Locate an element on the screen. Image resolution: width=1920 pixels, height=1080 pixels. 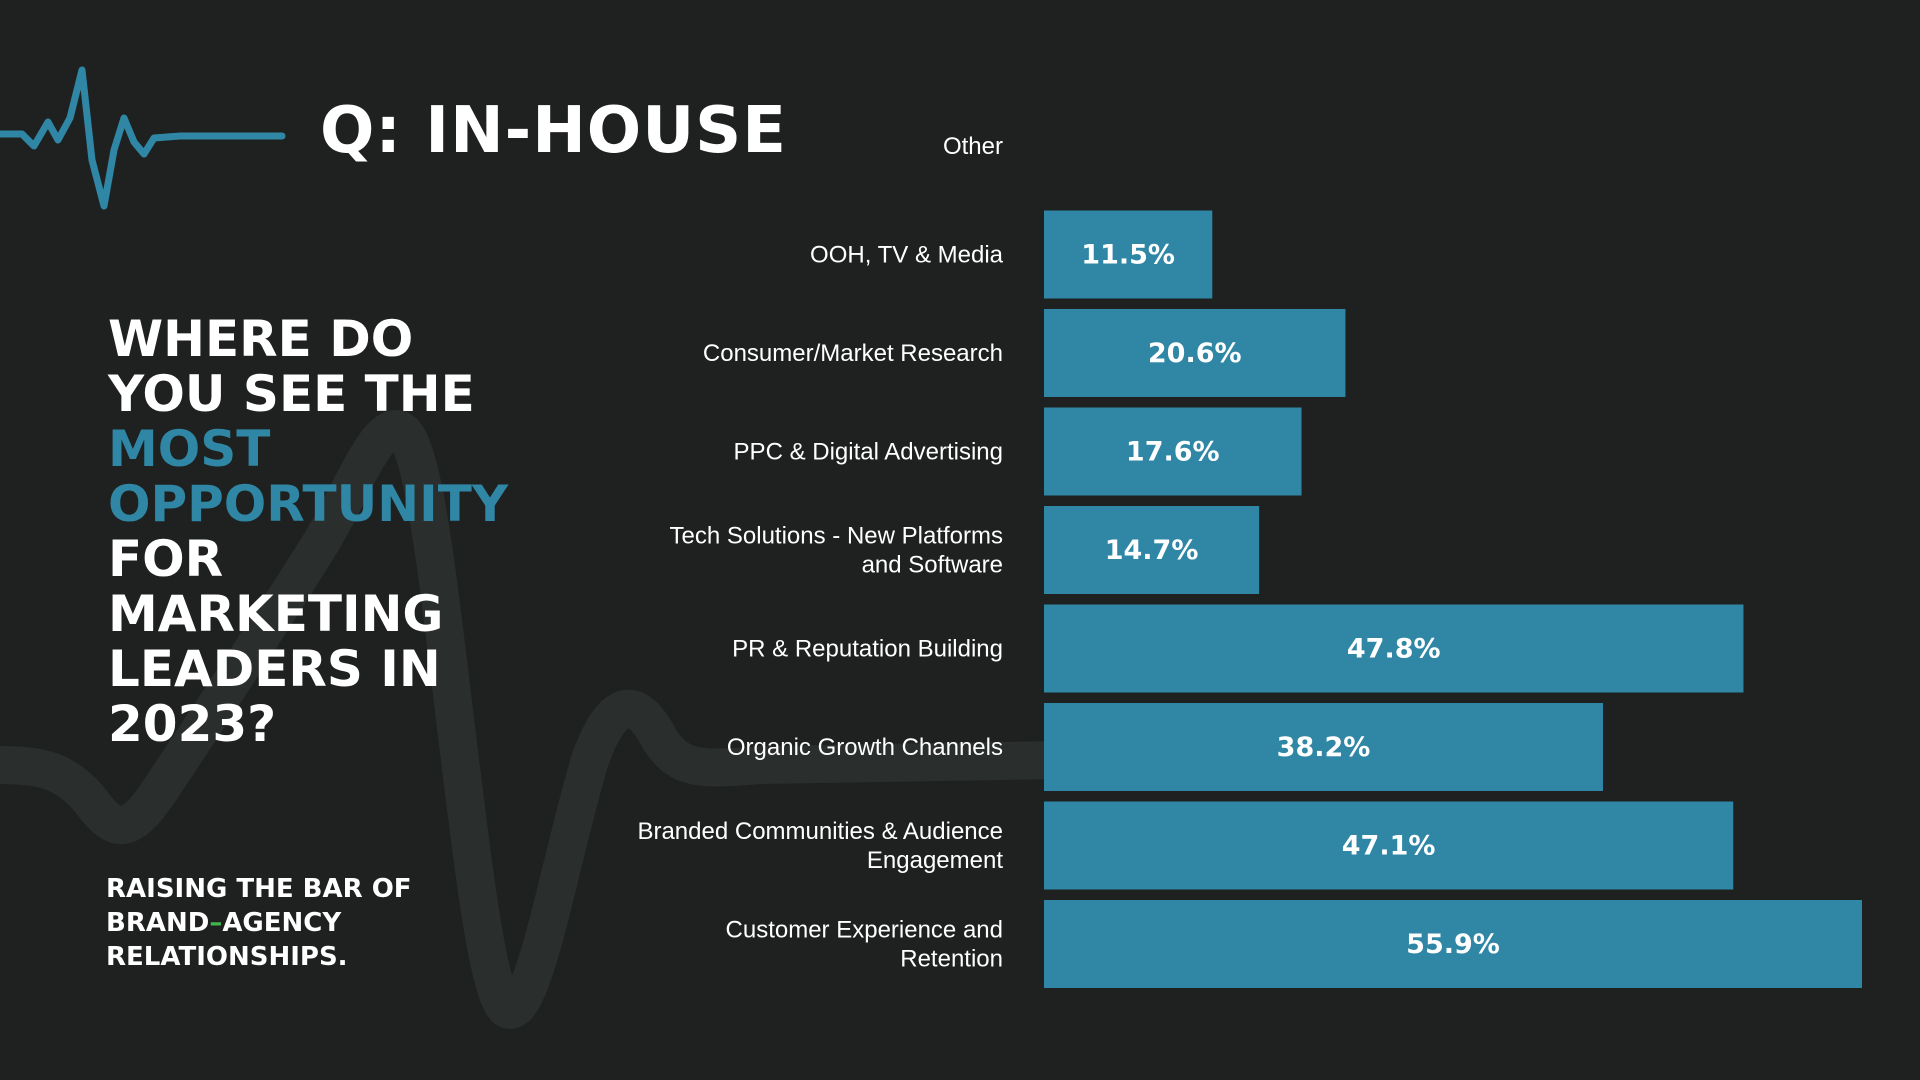
category-label: OOH, TV & Media is located at coordinates (907, 255).